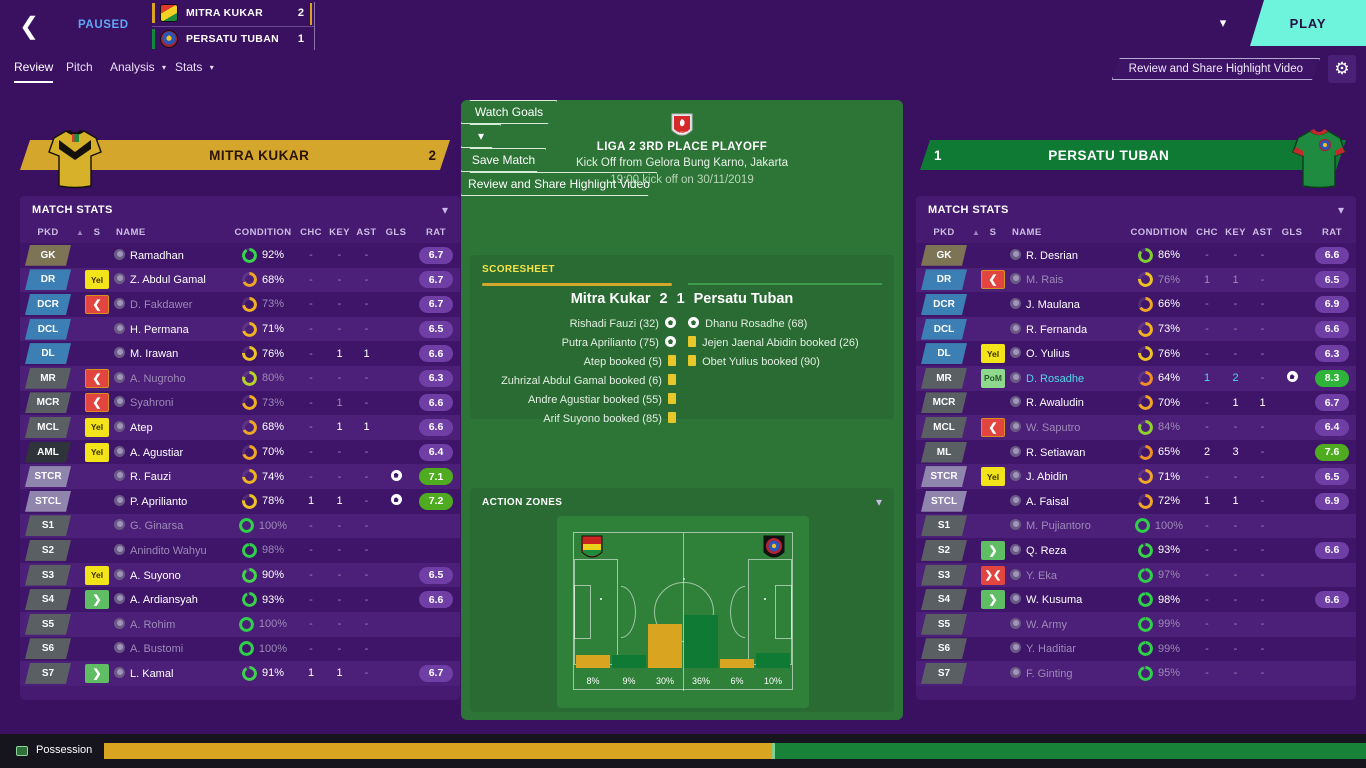 This screenshot has width=1366, height=768. I want to click on player-name-cell: A. Suyono, so click(171, 575).